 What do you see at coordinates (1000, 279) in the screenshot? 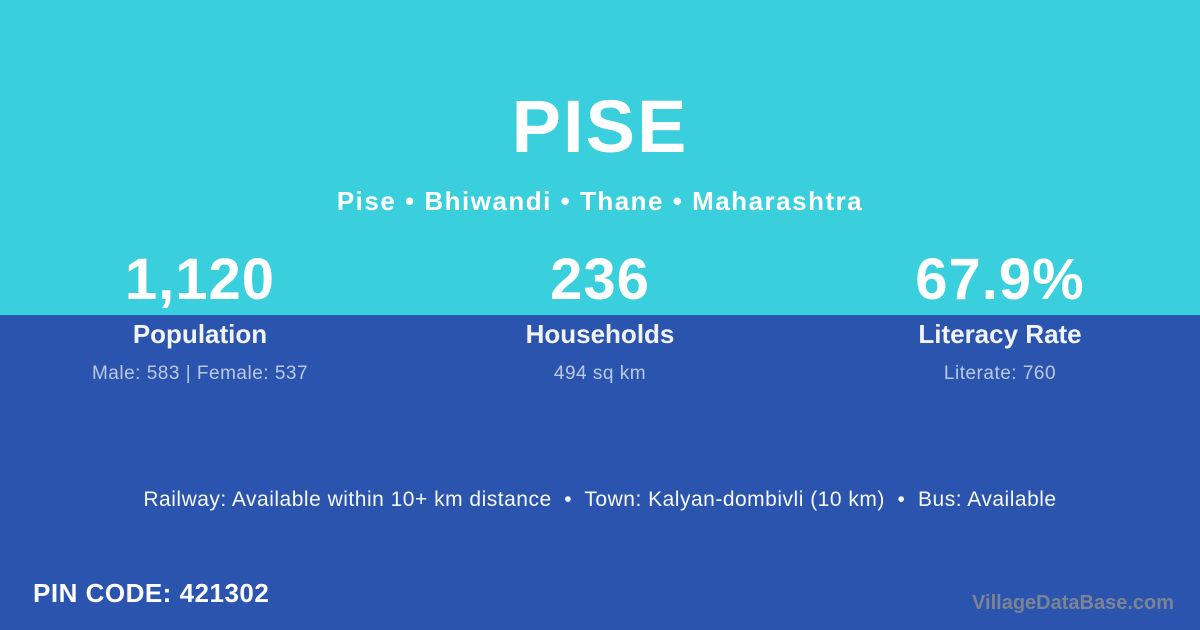
I see `literacy-rate-value: 67.9%` at bounding box center [1000, 279].